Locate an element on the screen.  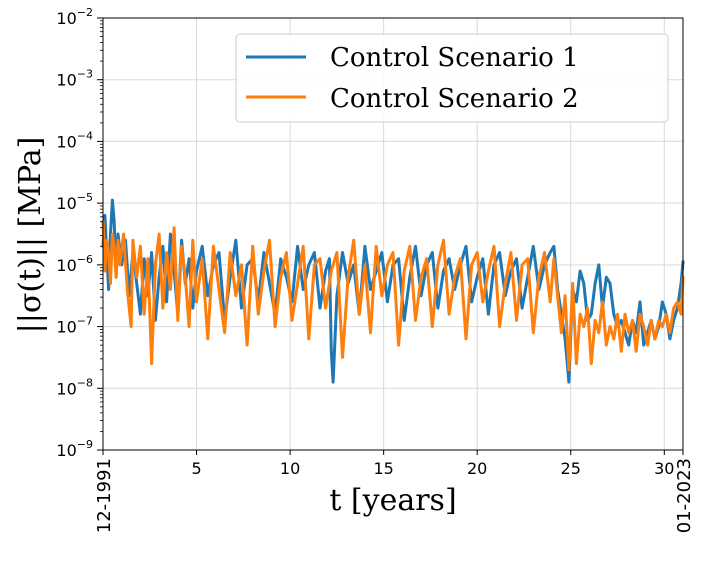
y-tick-label: 10⁻⁸ is located at coordinates (74, 387).